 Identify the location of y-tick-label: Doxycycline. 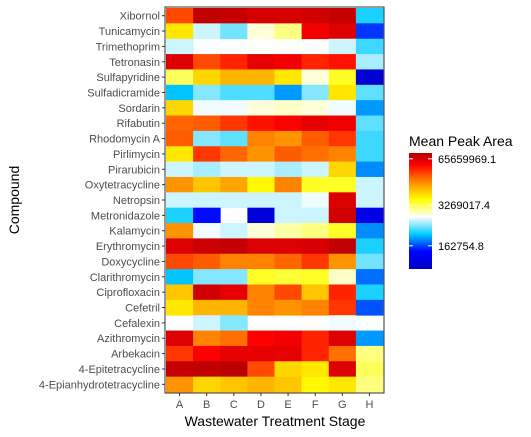
(130, 262).